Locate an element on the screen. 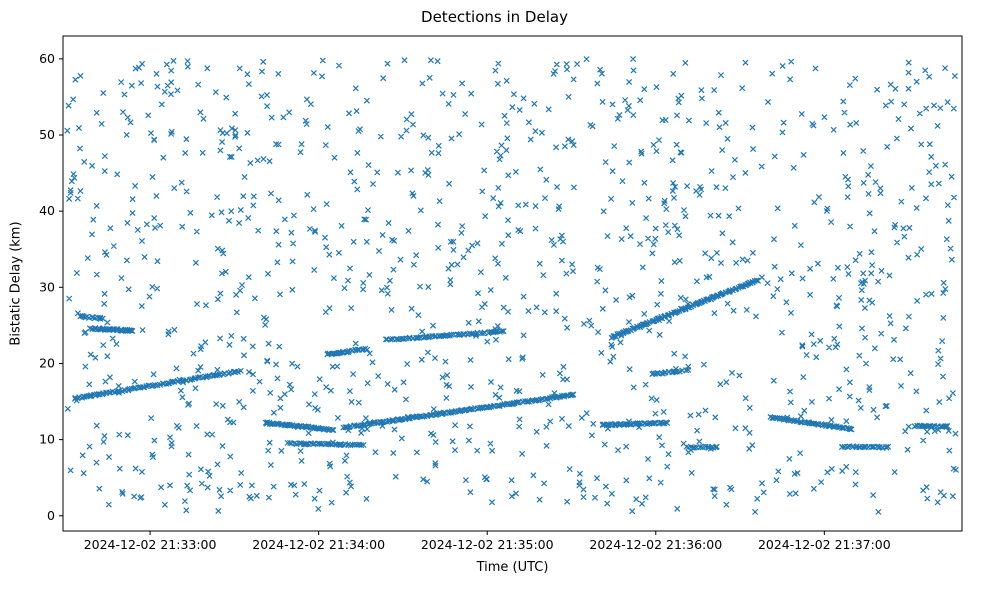  y-axis-label: Bistatic Delay (km) is located at coordinates (16, 283).